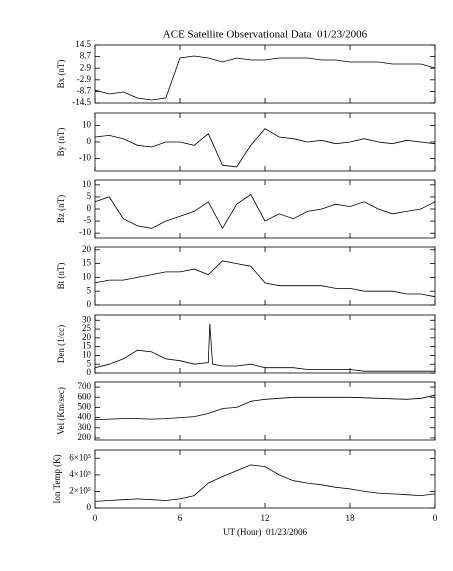 The width and height of the screenshot is (453, 571). What do you see at coordinates (265, 532) in the screenshot?
I see `x-axis-label: UT (Hour) 01/23/2006` at bounding box center [265, 532].